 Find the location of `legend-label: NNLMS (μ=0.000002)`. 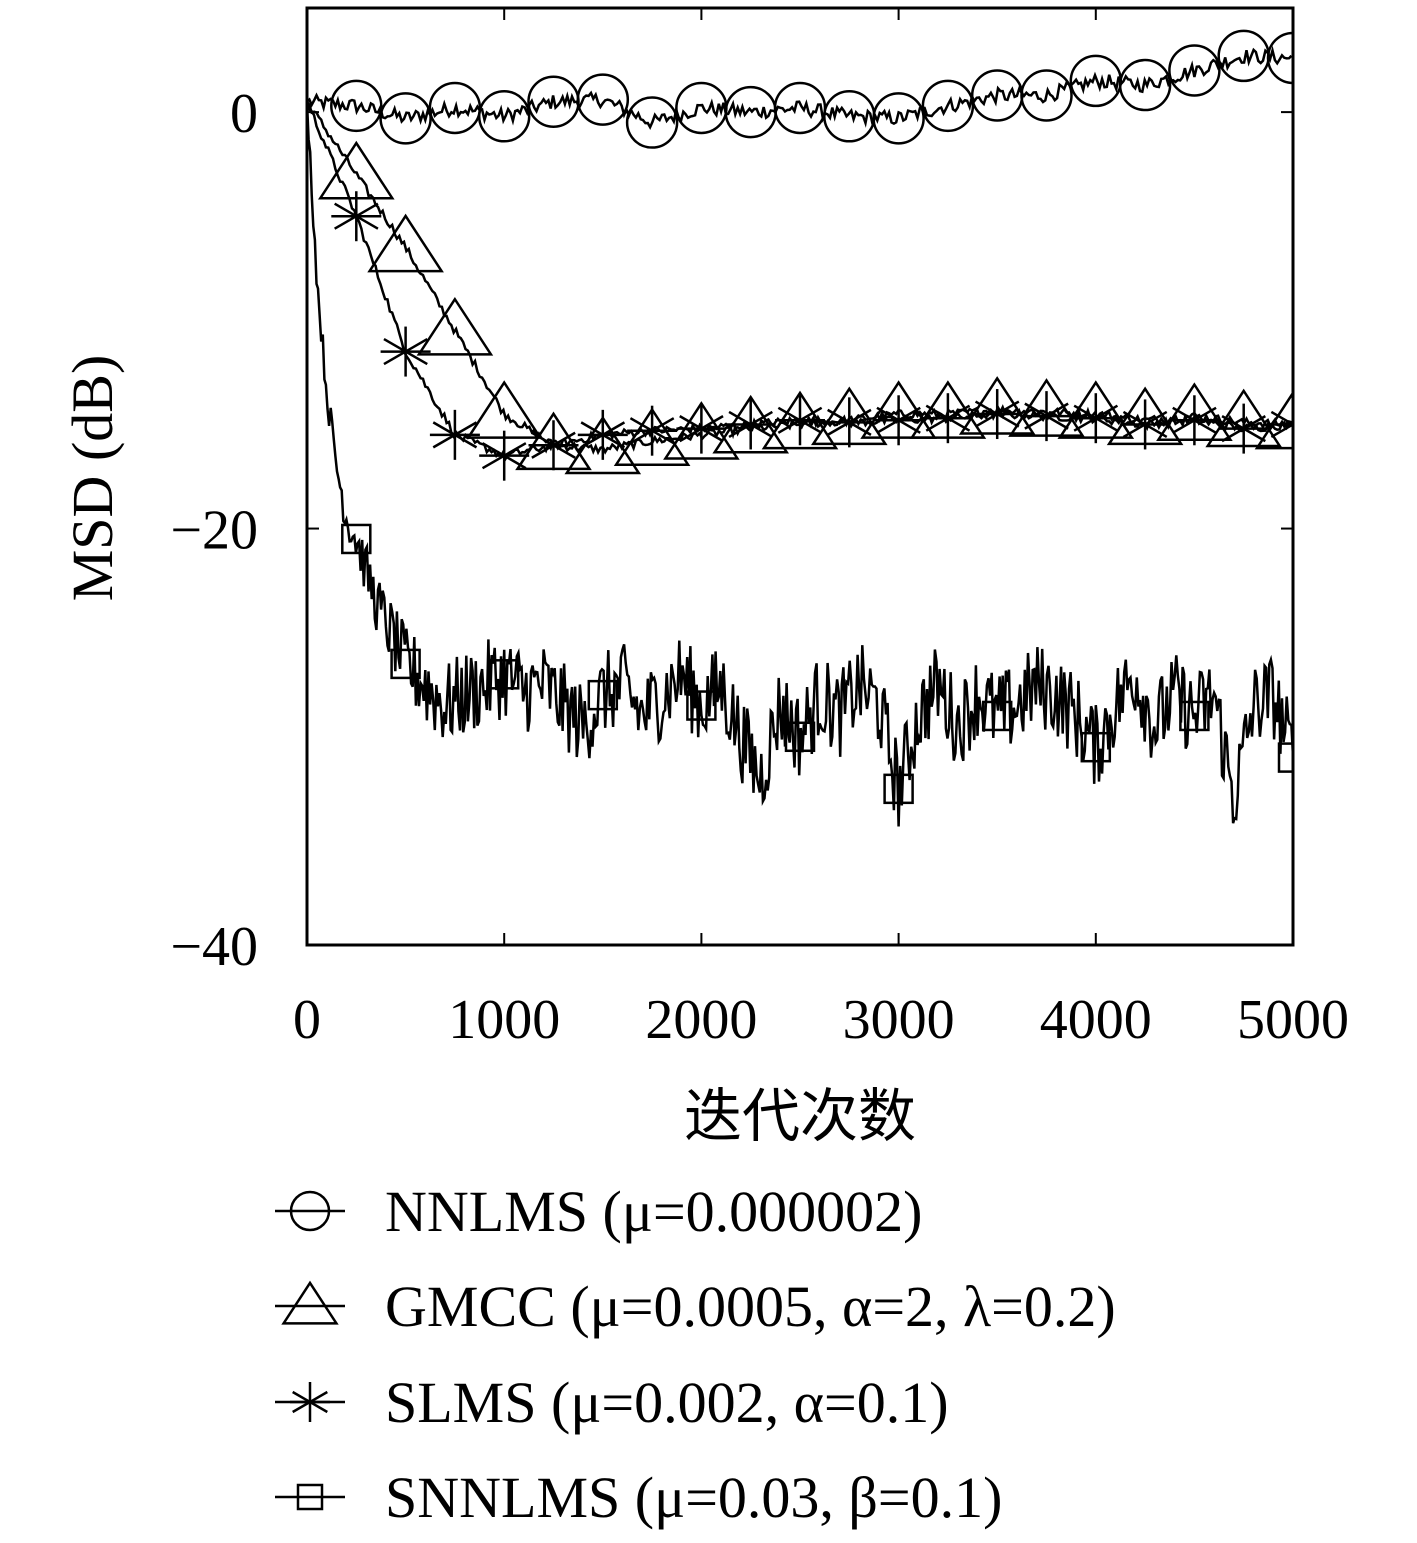

legend-label: NNLMS (μ=0.000002) is located at coordinates (653, 1211).